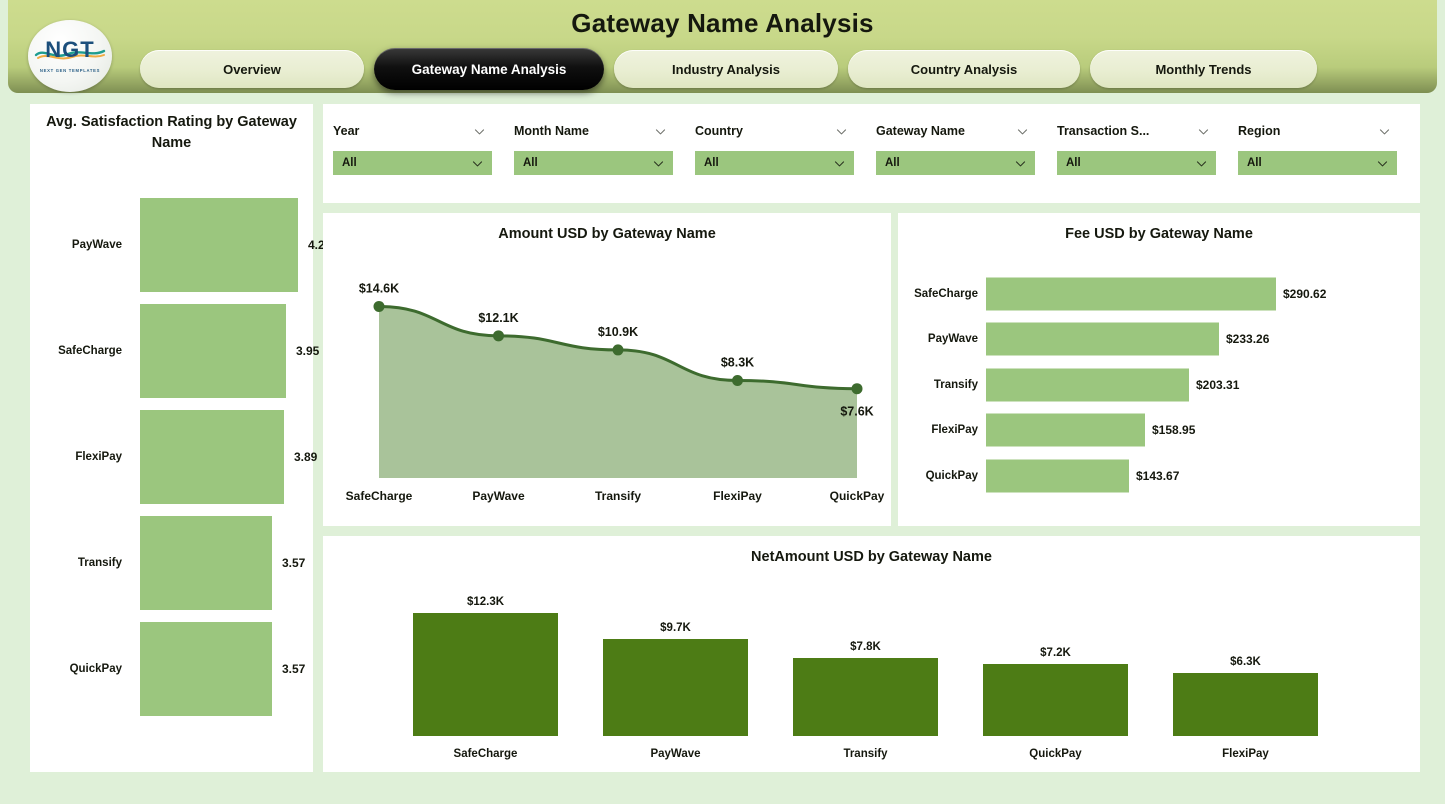 This screenshot has height=804, width=1445. I want to click on slicer-header: Month Name, so click(593, 131).